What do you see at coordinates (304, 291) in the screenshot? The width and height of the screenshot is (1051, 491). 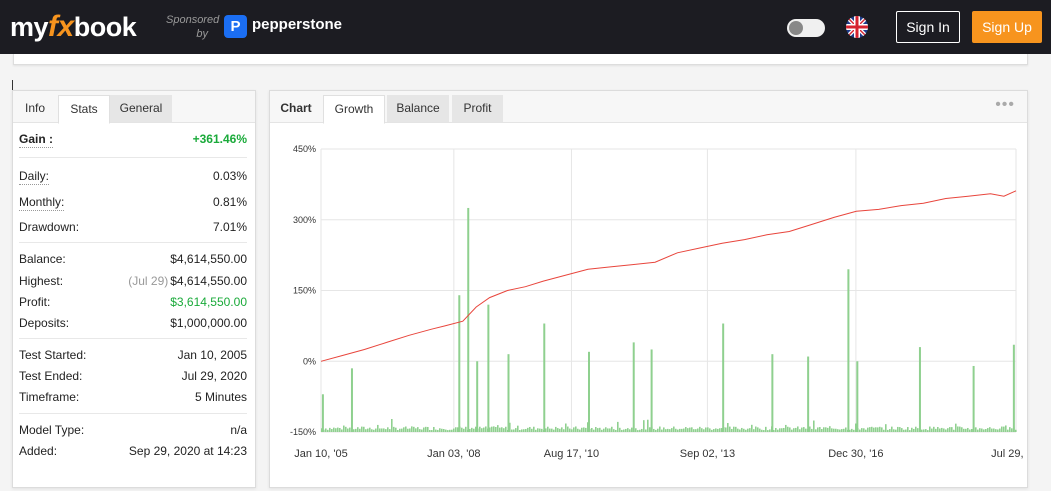 I see `y-tick-label: 150%` at bounding box center [304, 291].